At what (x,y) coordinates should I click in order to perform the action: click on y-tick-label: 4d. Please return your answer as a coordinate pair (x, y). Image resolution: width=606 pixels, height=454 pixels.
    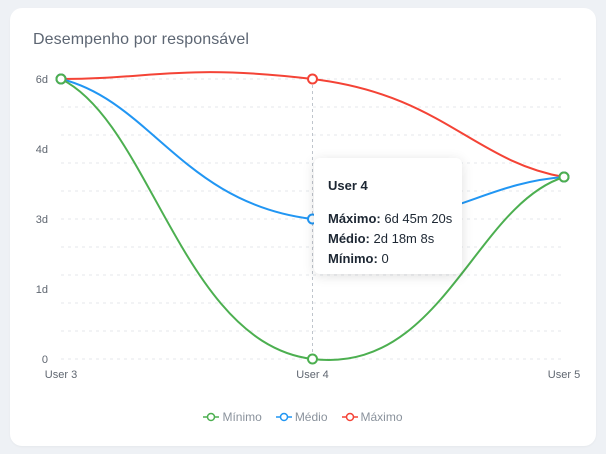
    Looking at the image, I should click on (42, 150).